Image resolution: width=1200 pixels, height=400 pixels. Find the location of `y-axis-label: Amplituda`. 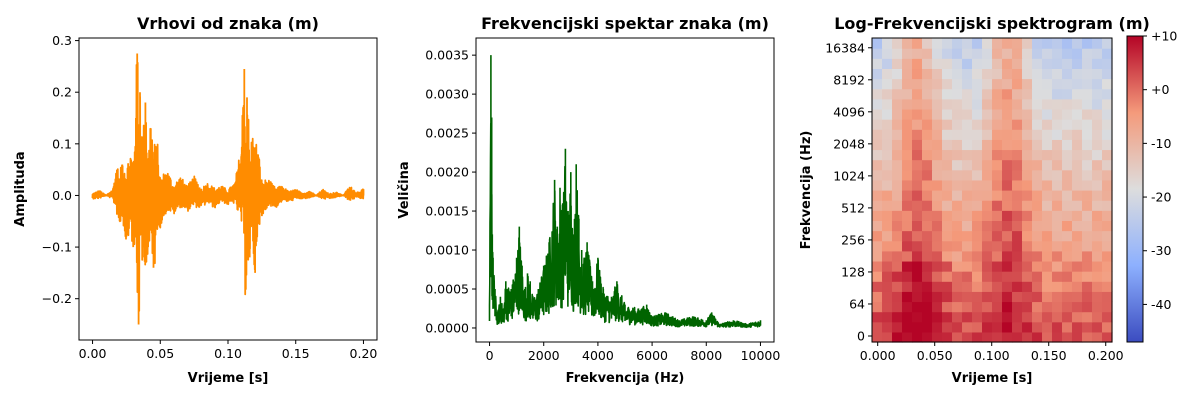

y-axis-label: Amplituda is located at coordinates (20, 188).